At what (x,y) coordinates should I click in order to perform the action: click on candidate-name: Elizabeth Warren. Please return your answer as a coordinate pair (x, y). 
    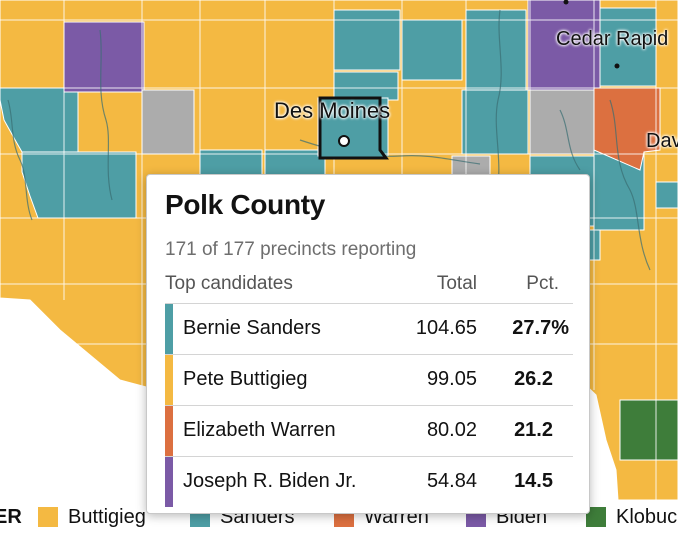
    Looking at the image, I should click on (259, 430).